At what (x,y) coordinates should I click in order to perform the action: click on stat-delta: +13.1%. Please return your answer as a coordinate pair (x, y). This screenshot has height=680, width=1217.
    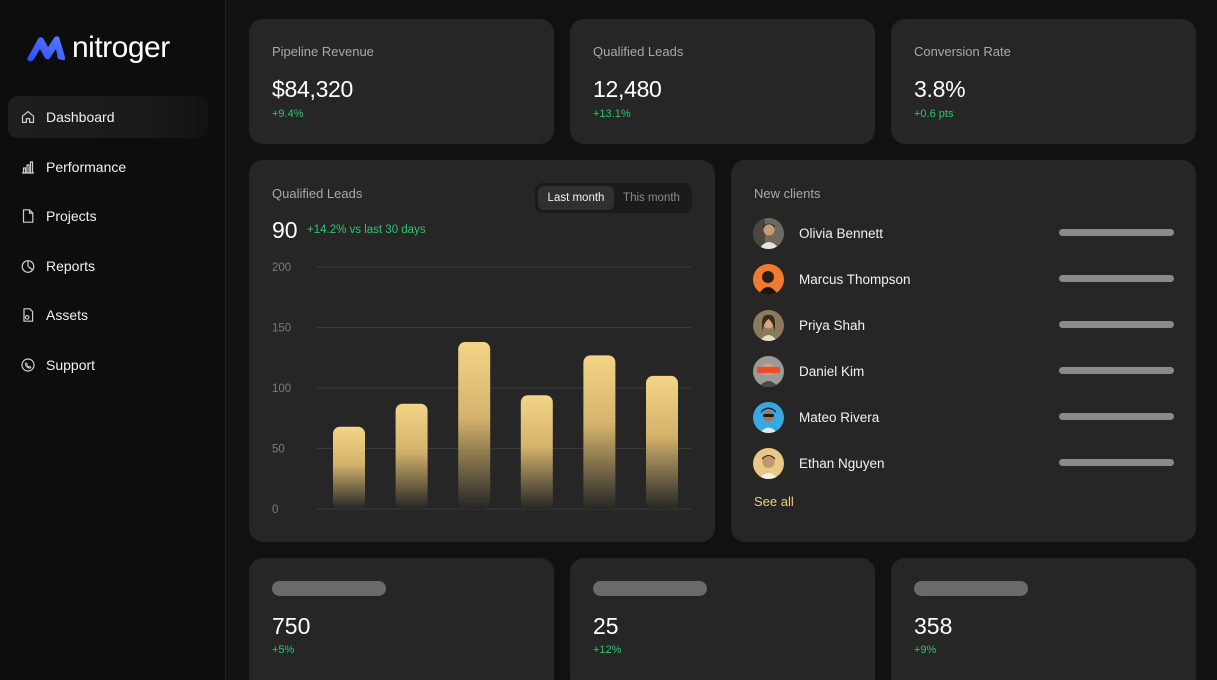
    Looking at the image, I should click on (612, 114).